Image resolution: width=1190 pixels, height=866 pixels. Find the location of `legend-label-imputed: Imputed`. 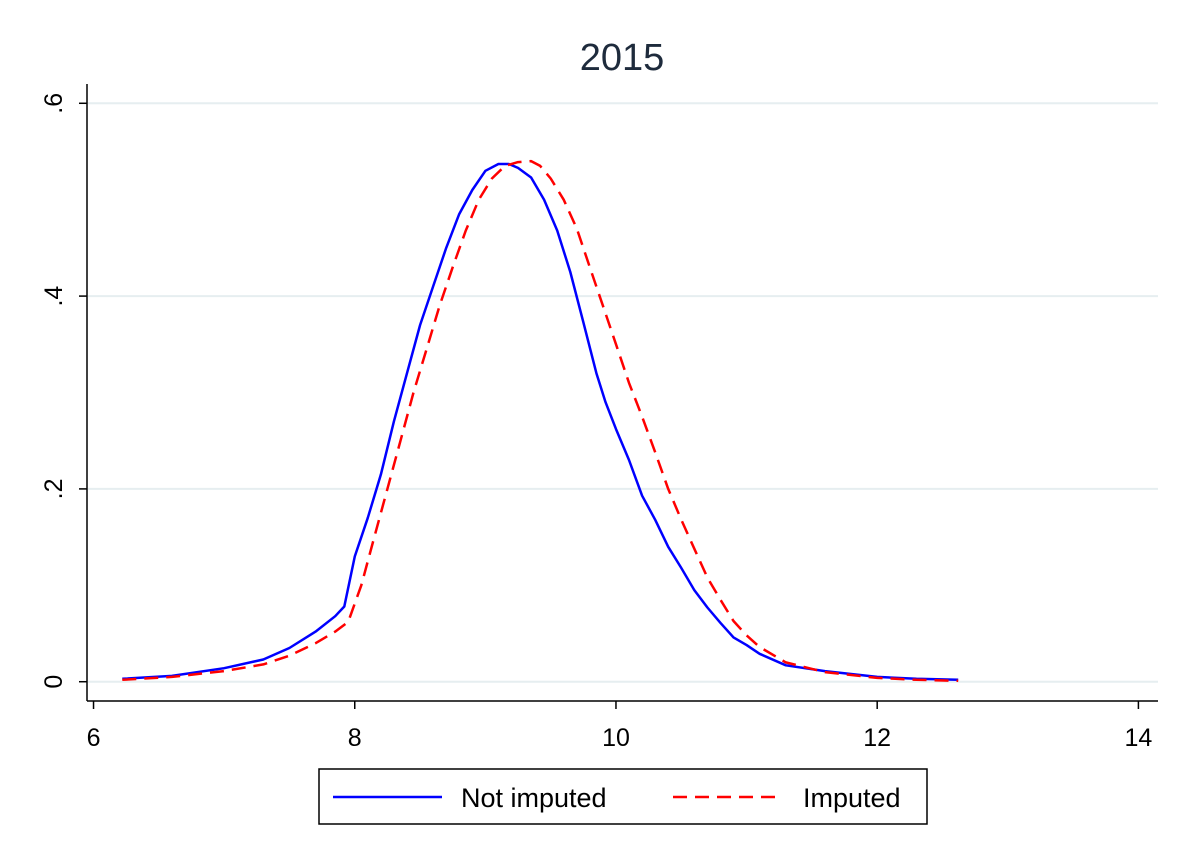

legend-label-imputed: Imputed is located at coordinates (852, 798).